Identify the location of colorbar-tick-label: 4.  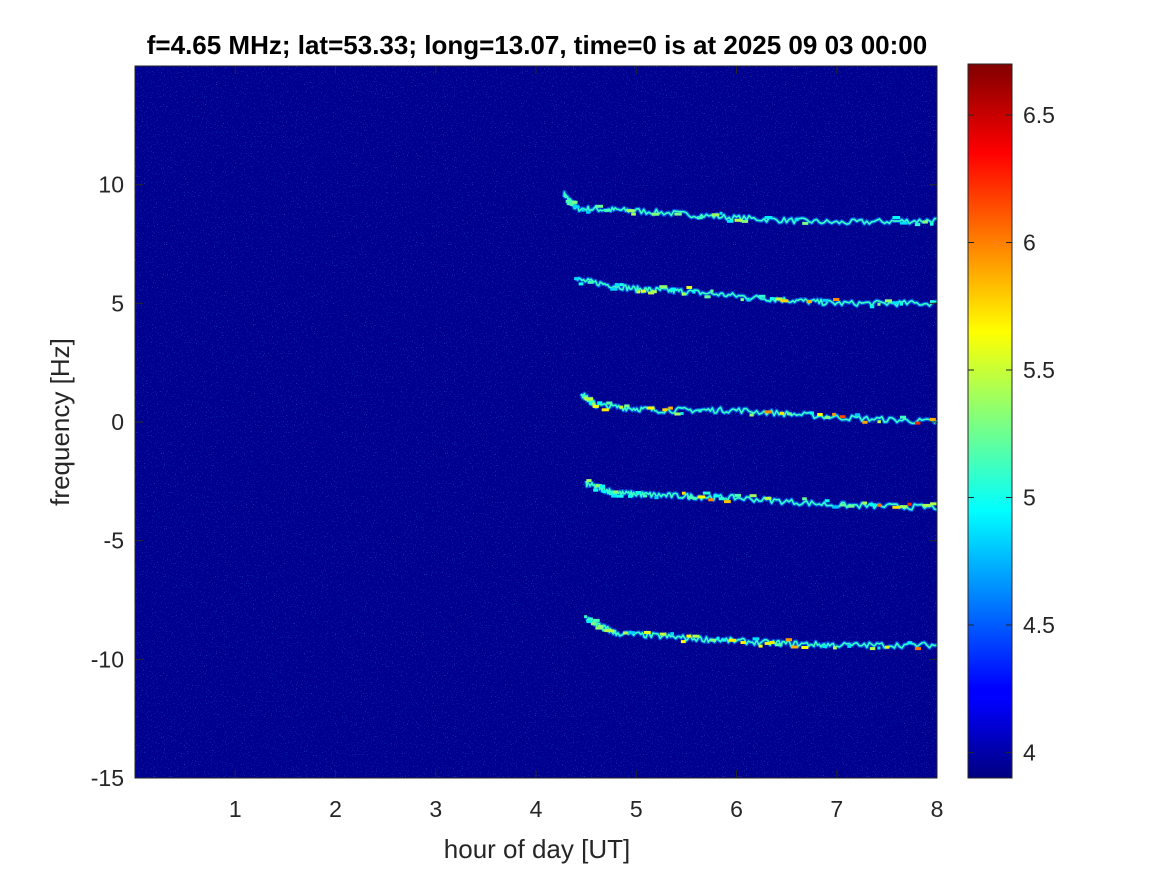
(1029, 753).